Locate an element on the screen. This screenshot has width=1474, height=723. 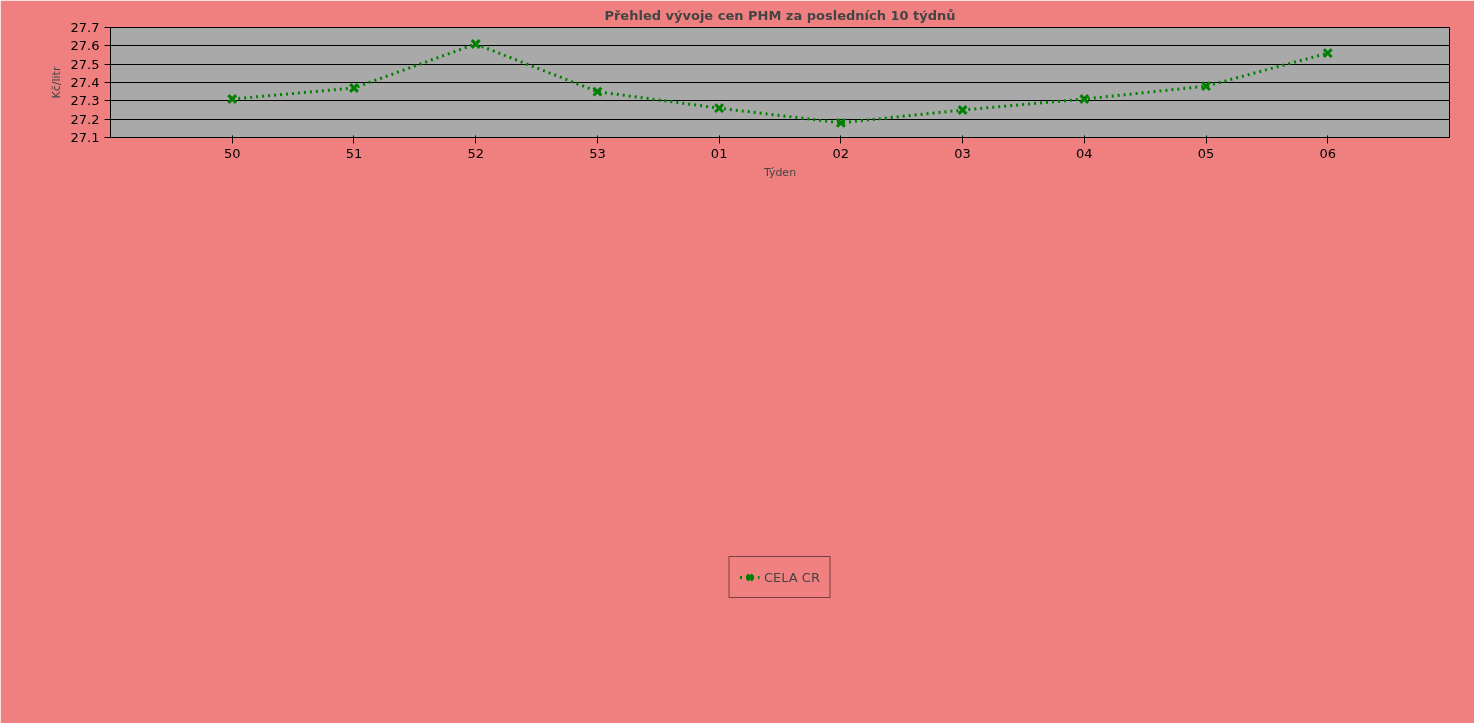
y-tick-label: 27.5 is located at coordinates (85, 64).